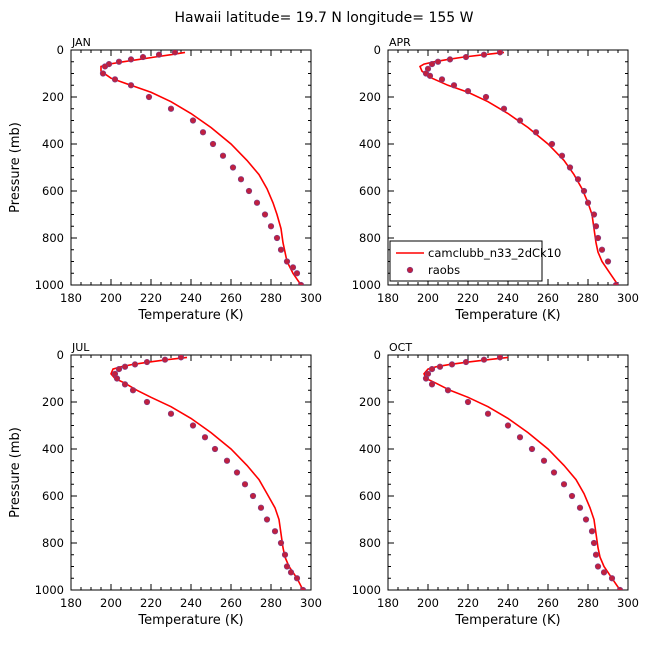 The height and width of the screenshot is (648, 648). I want to click on y-axis-label: Pressure (mb), so click(15, 167).